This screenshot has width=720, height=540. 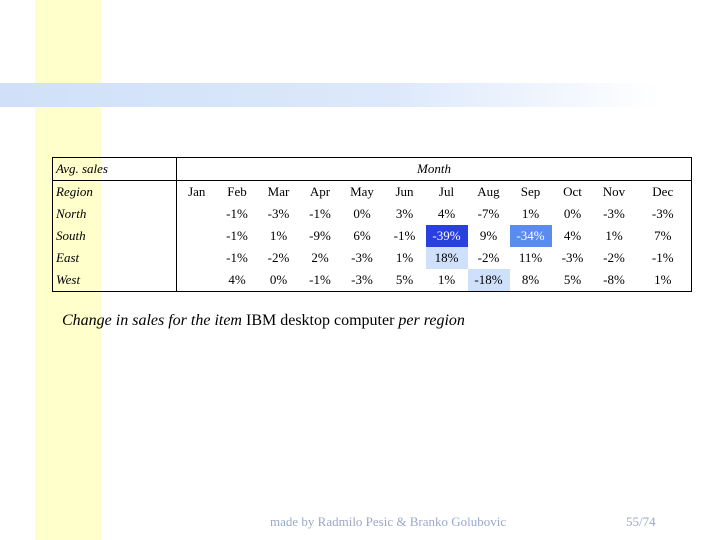 I want to click on cell: 8%, so click(x=530, y=280).